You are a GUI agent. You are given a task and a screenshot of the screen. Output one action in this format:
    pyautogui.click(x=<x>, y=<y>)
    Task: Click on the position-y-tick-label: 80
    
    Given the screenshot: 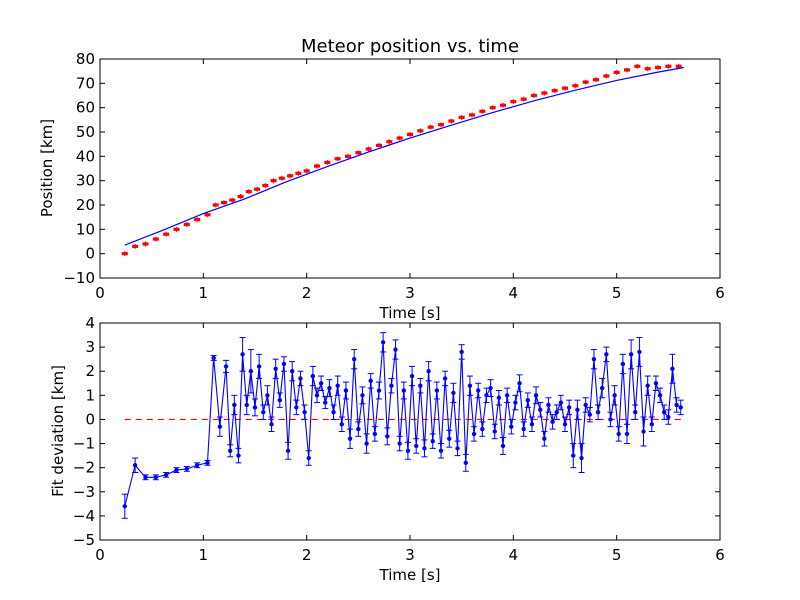 What is the action you would take?
    pyautogui.click(x=85, y=59)
    